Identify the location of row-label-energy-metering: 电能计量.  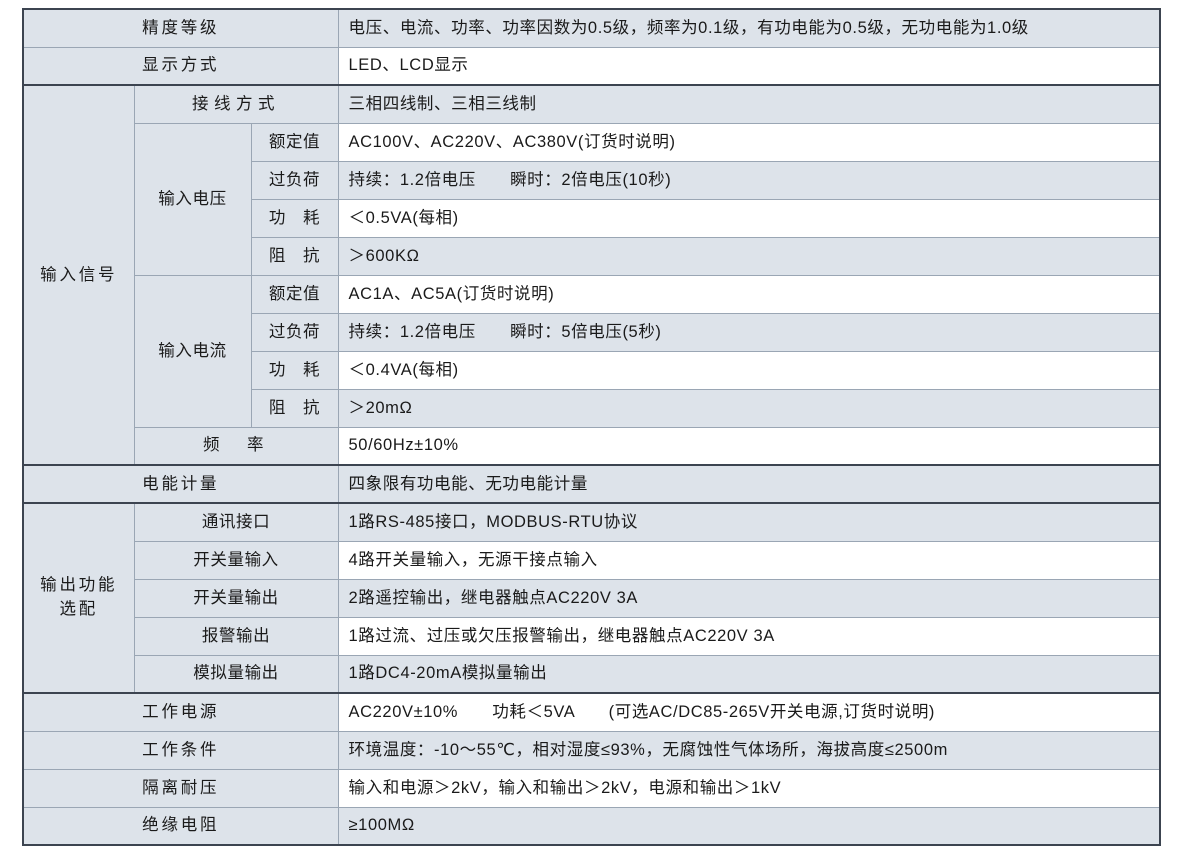
(180, 484).